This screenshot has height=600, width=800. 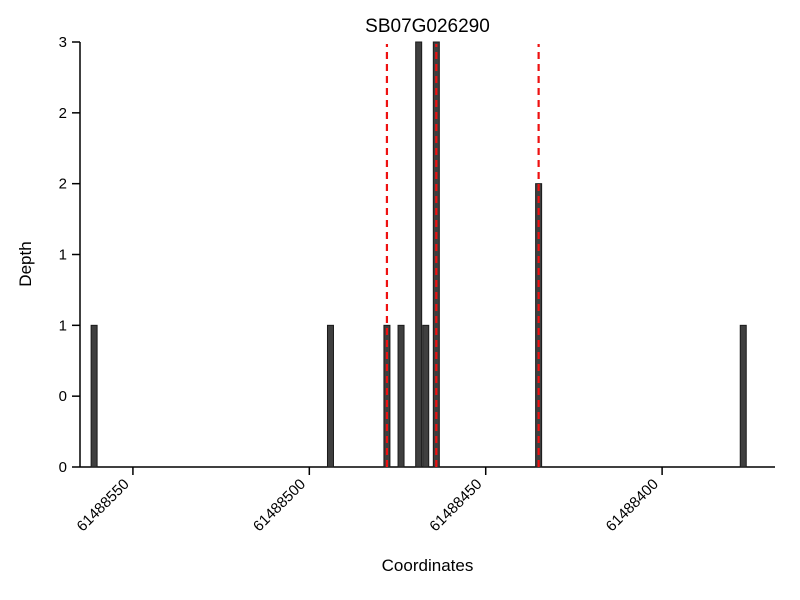 What do you see at coordinates (63, 42) in the screenshot?
I see `y-tick-label: 3` at bounding box center [63, 42].